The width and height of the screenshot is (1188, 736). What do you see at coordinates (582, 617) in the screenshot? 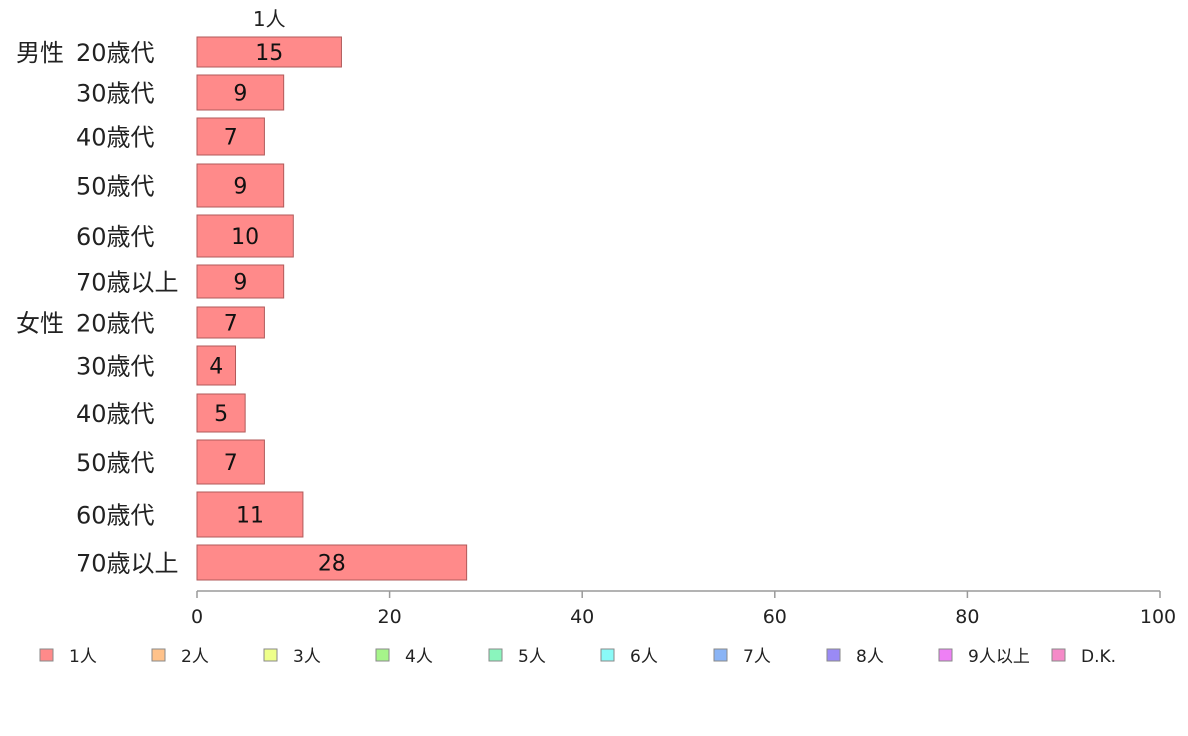
I see `x-tick-label: 40` at bounding box center [582, 617].